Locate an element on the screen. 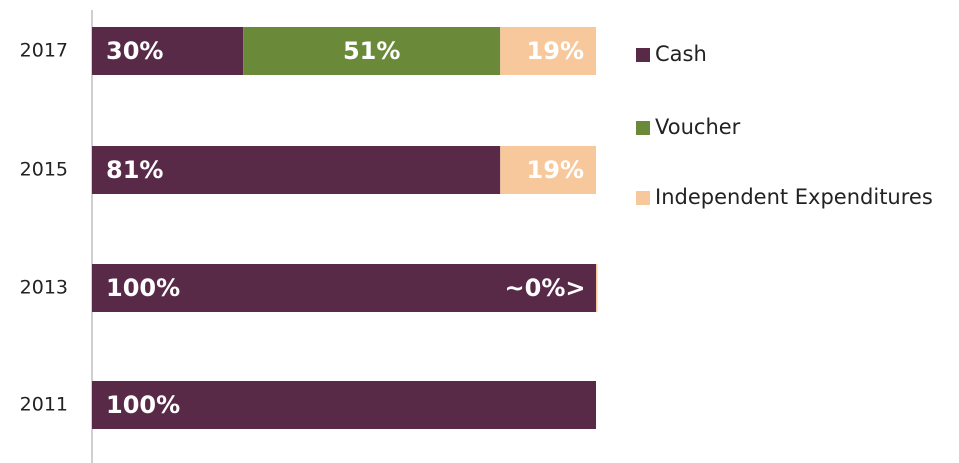 The image size is (959, 463). data-label: ~0%> is located at coordinates (545, 288).